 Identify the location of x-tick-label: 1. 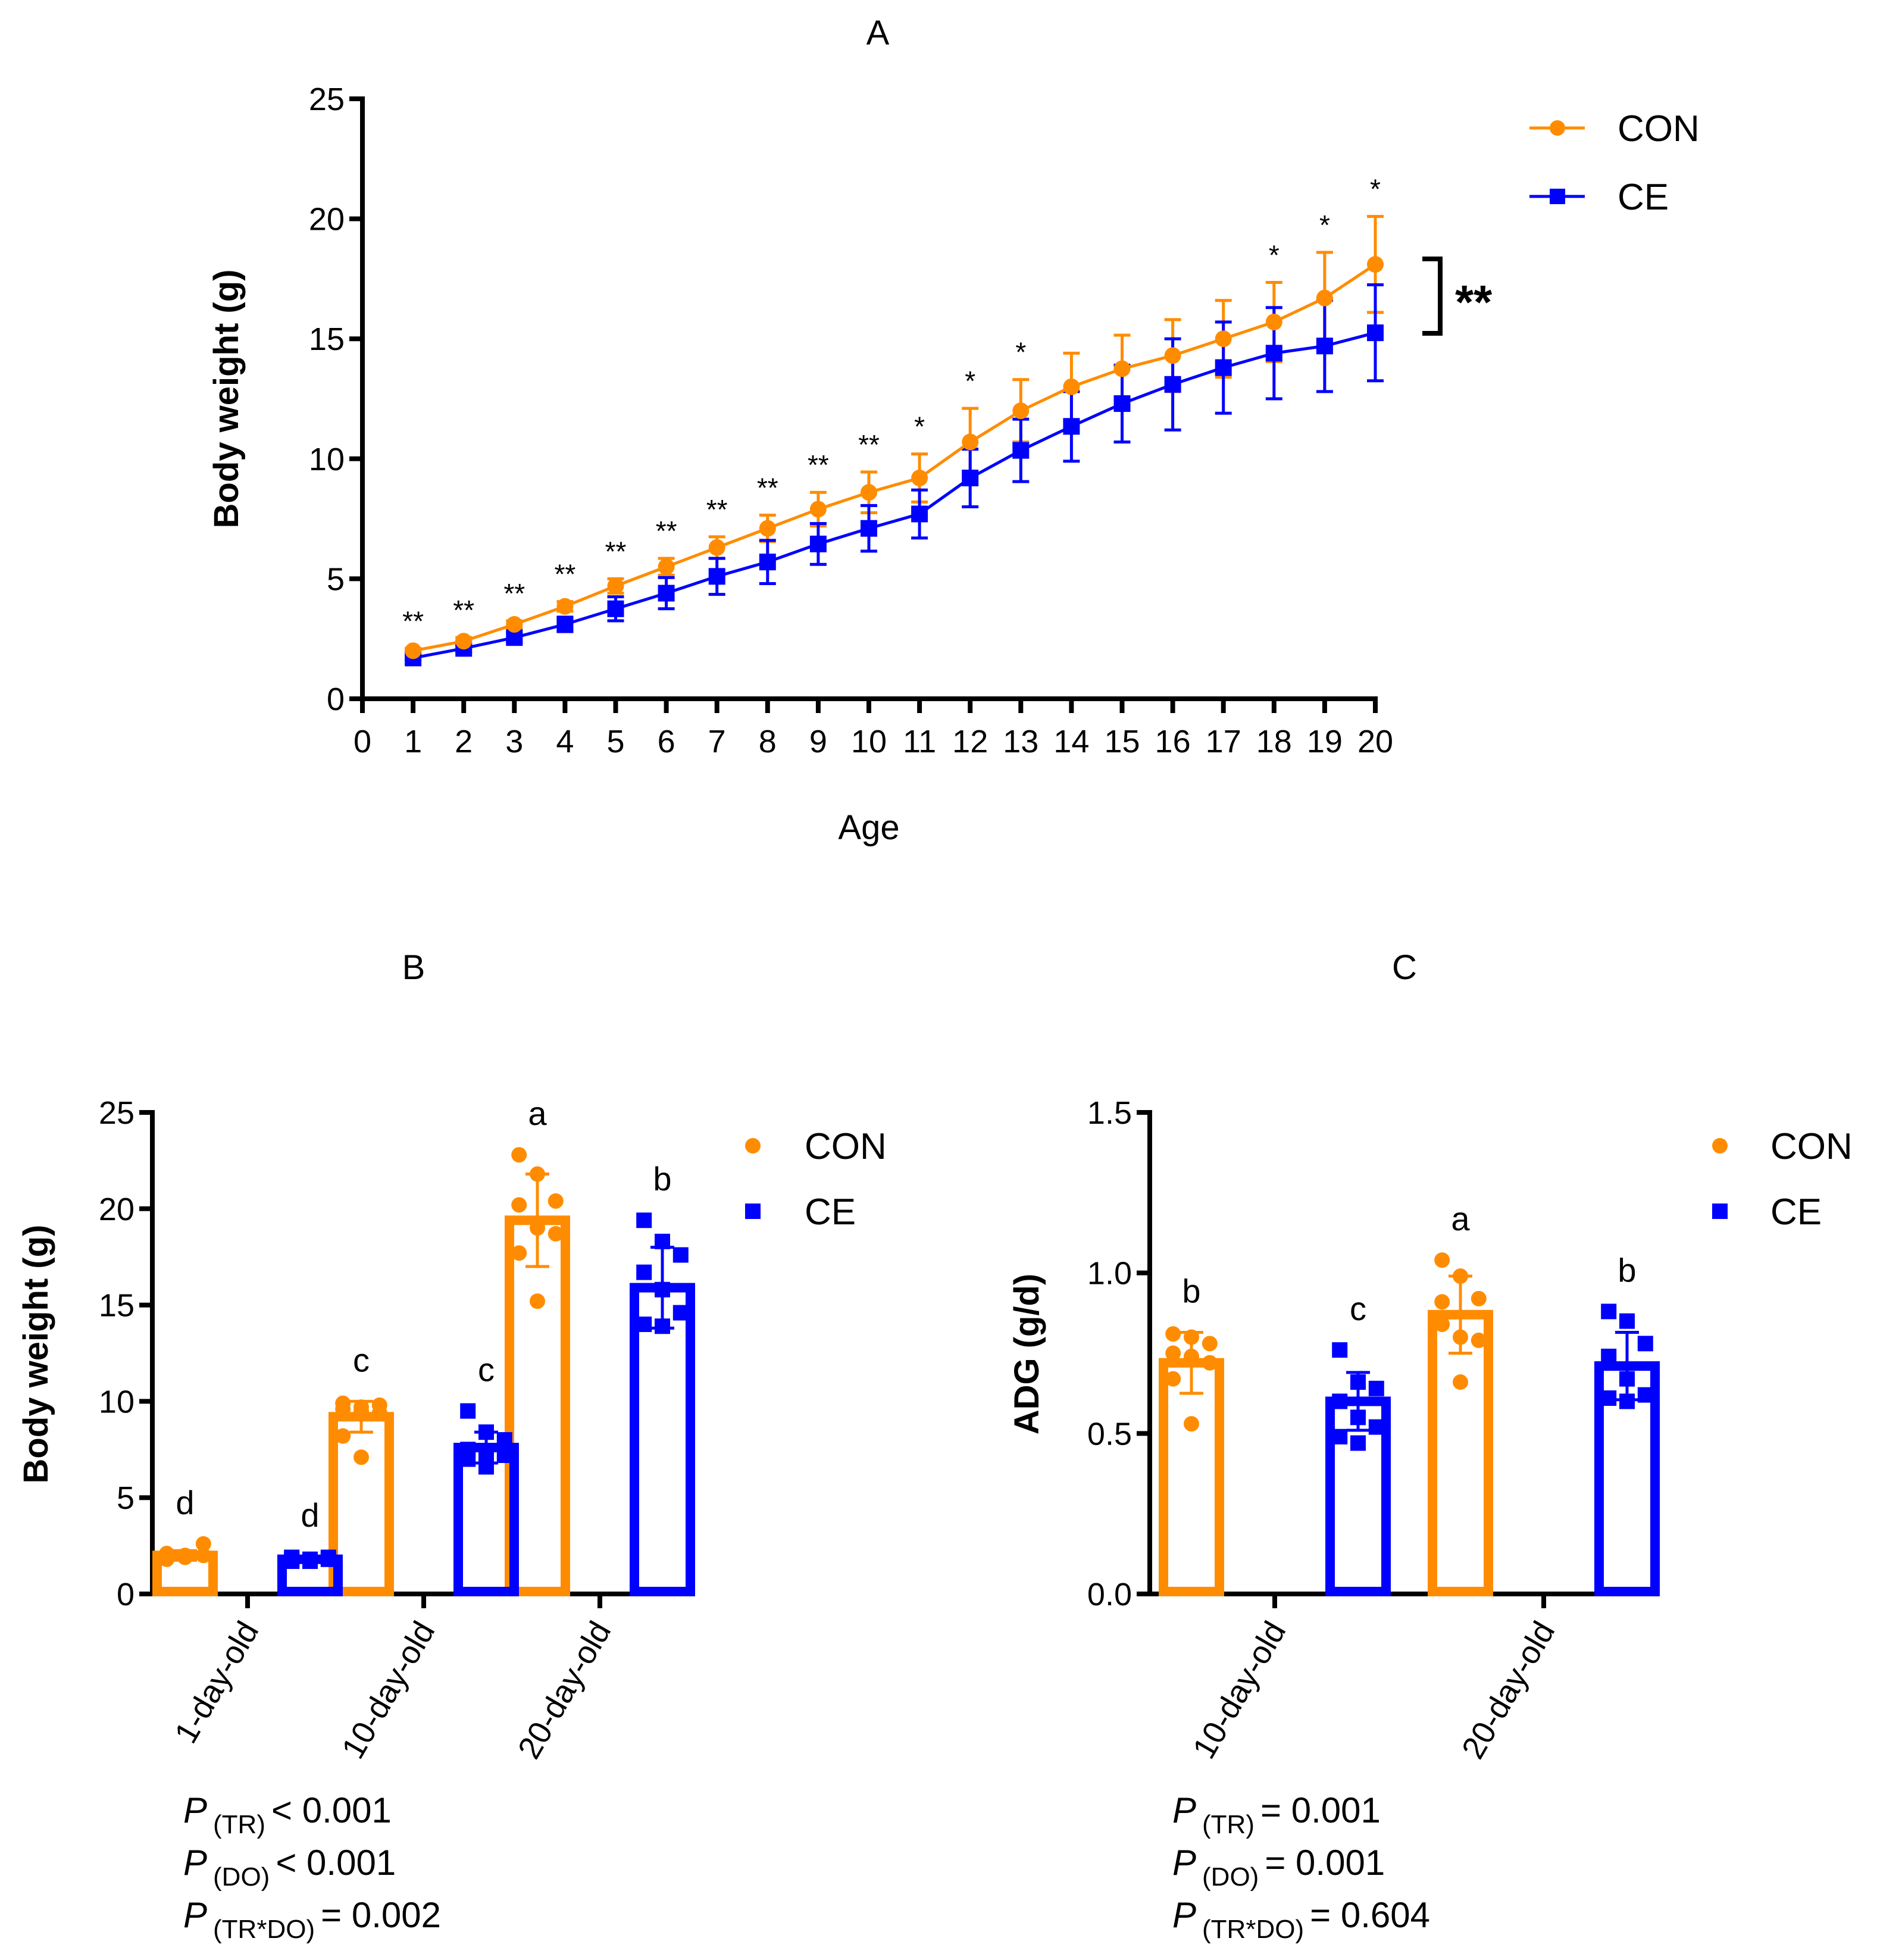
(413, 741).